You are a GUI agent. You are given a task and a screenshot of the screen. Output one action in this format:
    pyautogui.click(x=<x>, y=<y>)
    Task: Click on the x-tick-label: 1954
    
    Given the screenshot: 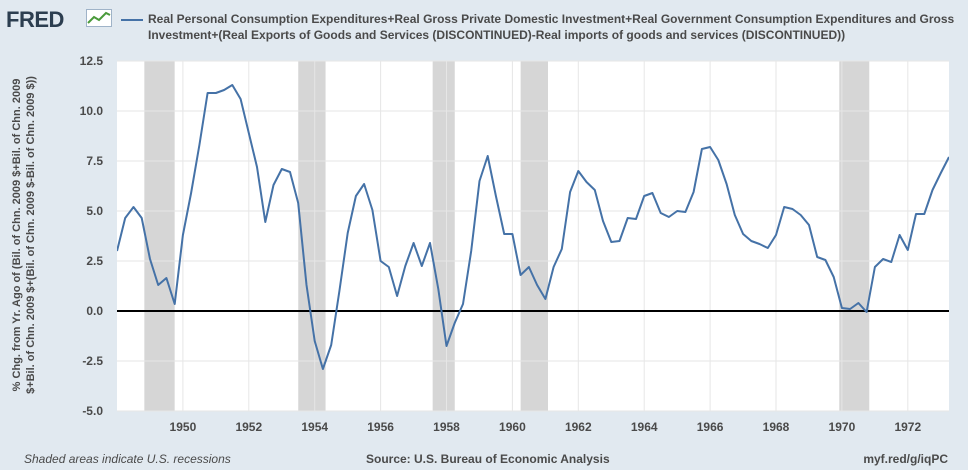 What is the action you would take?
    pyautogui.click(x=314, y=427)
    